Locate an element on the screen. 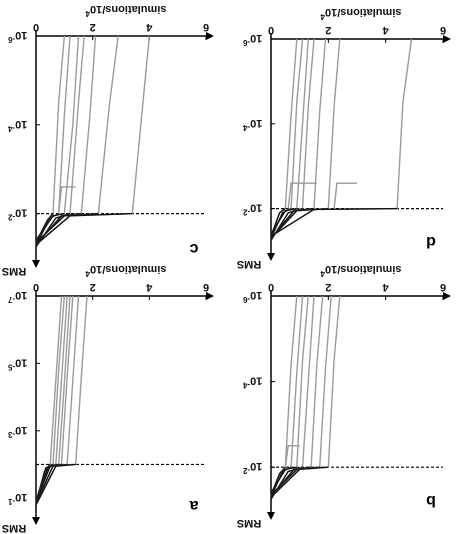 Image resolution: width=474 pixels, height=534 pixels. y-tick-exponent: -1 is located at coordinates (11, 501).